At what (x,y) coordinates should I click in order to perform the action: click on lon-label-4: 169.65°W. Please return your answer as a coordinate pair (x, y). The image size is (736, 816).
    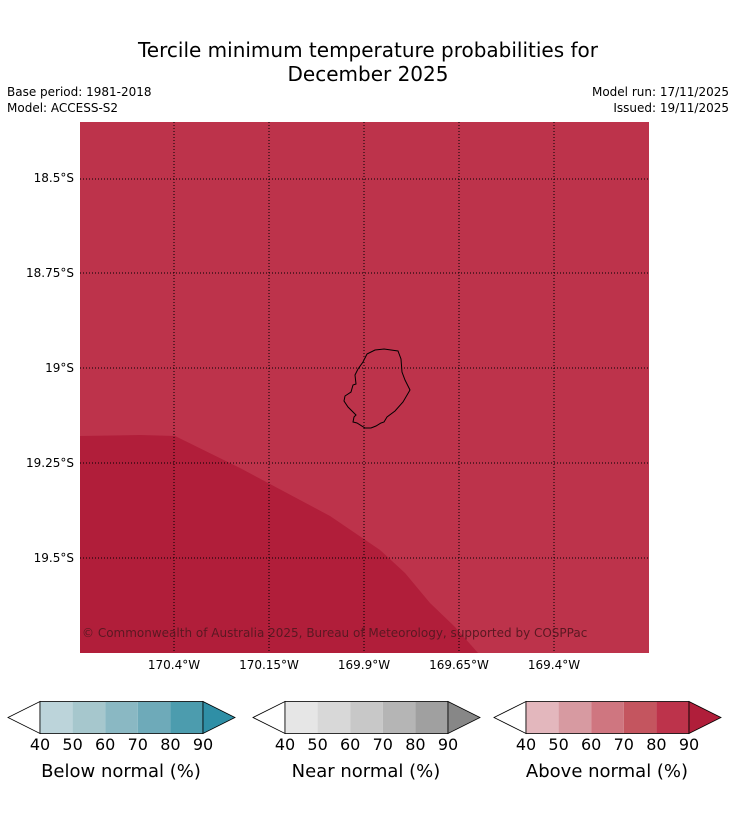
    Looking at the image, I should click on (459, 665).